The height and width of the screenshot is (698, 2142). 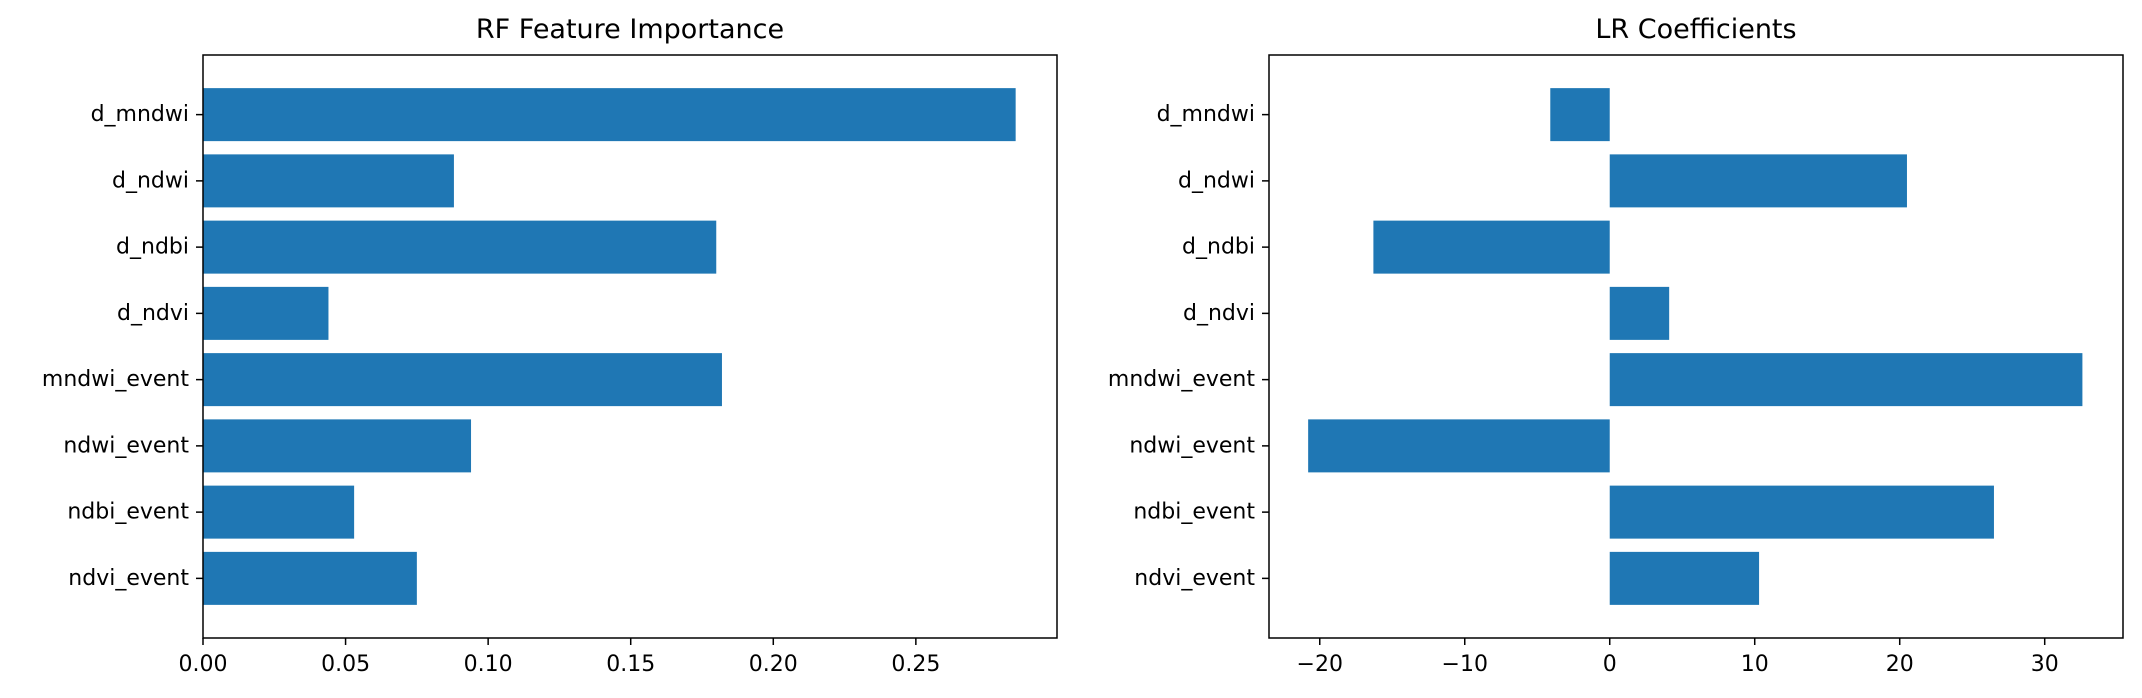 What do you see at coordinates (203, 664) in the screenshot?
I see `x-tick-label: 0.00` at bounding box center [203, 664].